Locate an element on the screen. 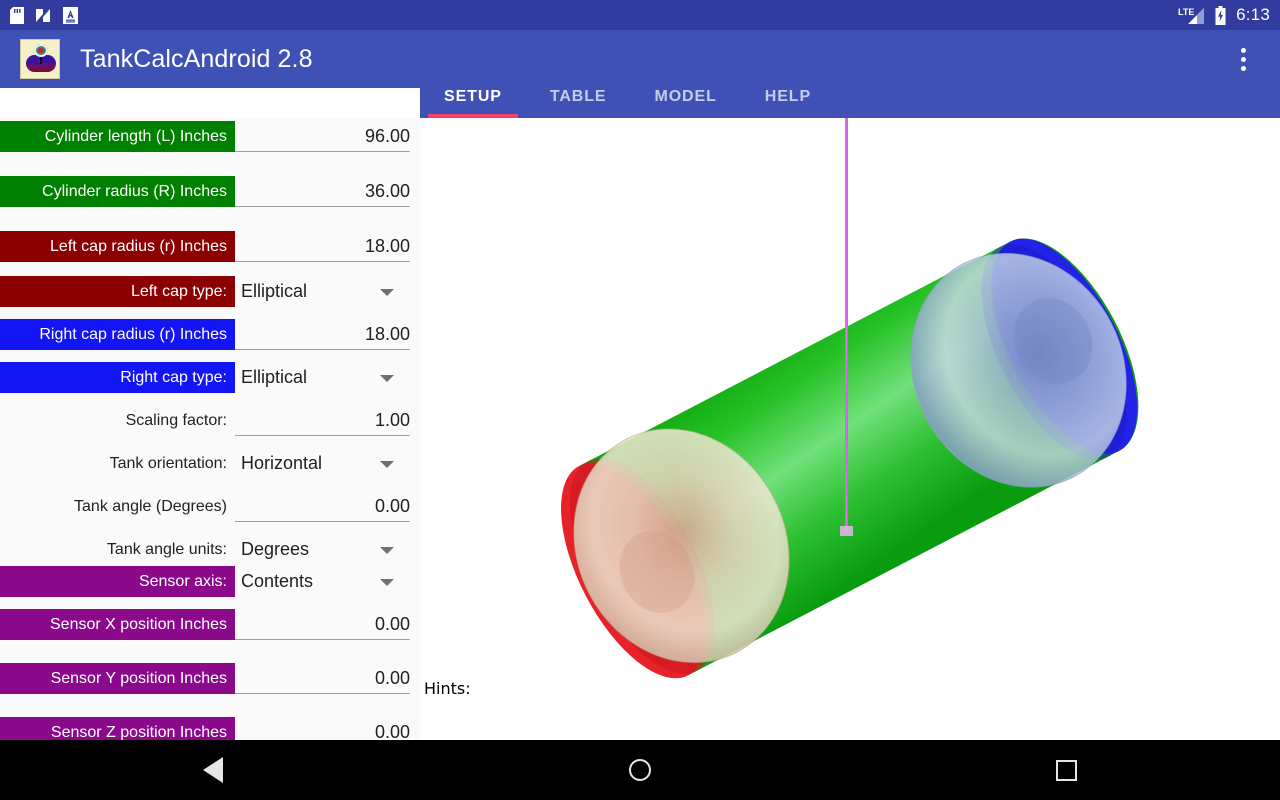 The image size is (1280, 800). form-row-scaling-factor: Scaling factor: 1.00 is located at coordinates (210, 420).